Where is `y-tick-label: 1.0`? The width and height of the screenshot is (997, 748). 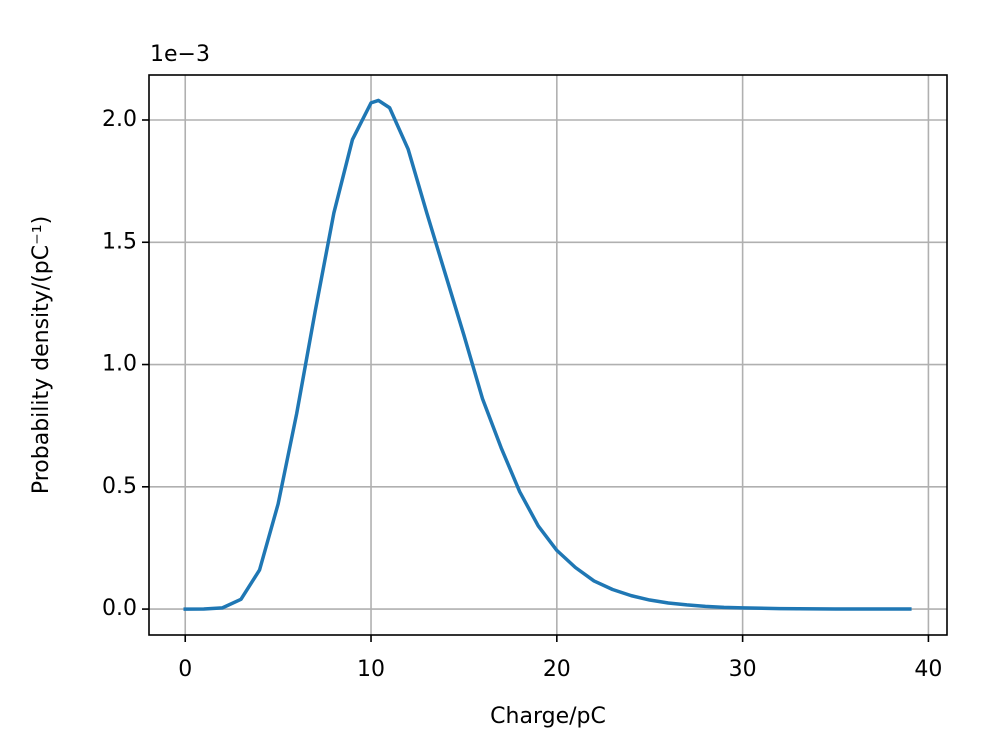
y-tick-label: 1.0 is located at coordinates (119, 364).